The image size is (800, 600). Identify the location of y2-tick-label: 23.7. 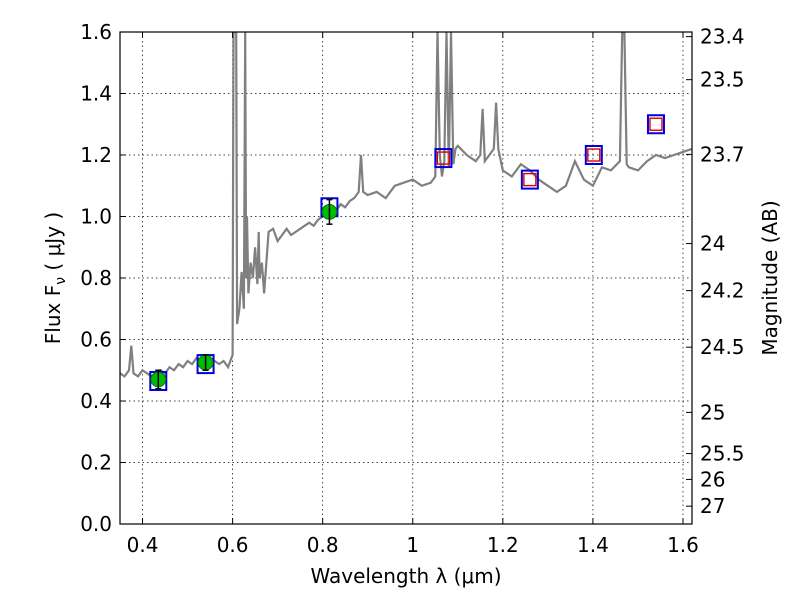
(722, 154).